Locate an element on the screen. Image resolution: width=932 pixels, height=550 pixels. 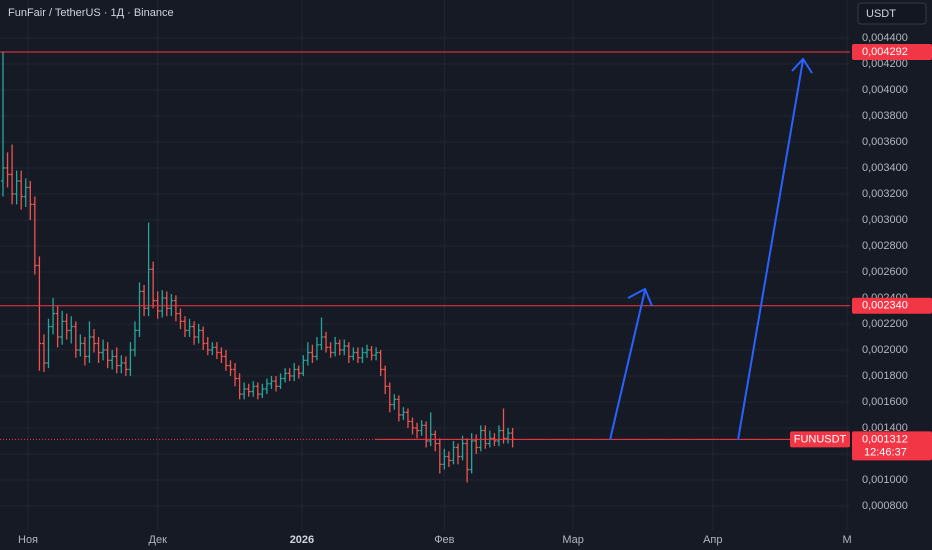
y-tick-label: 0,004200 is located at coordinates (885, 64).